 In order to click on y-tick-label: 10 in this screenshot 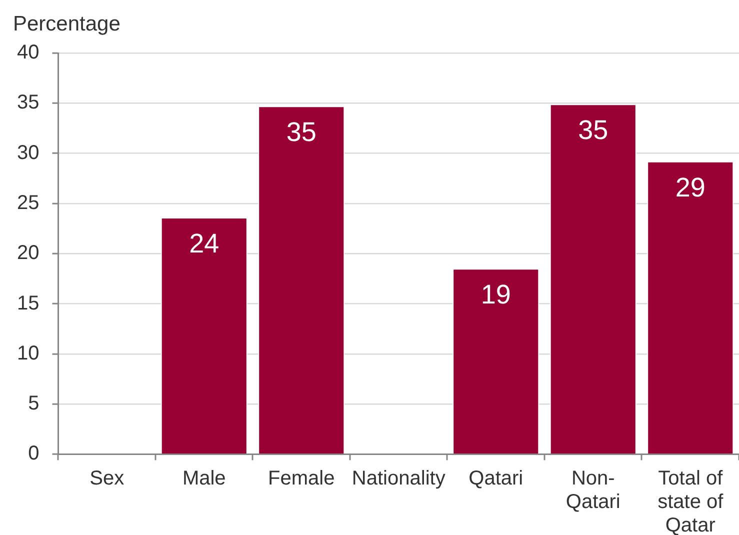, I will do `click(28, 353)`.